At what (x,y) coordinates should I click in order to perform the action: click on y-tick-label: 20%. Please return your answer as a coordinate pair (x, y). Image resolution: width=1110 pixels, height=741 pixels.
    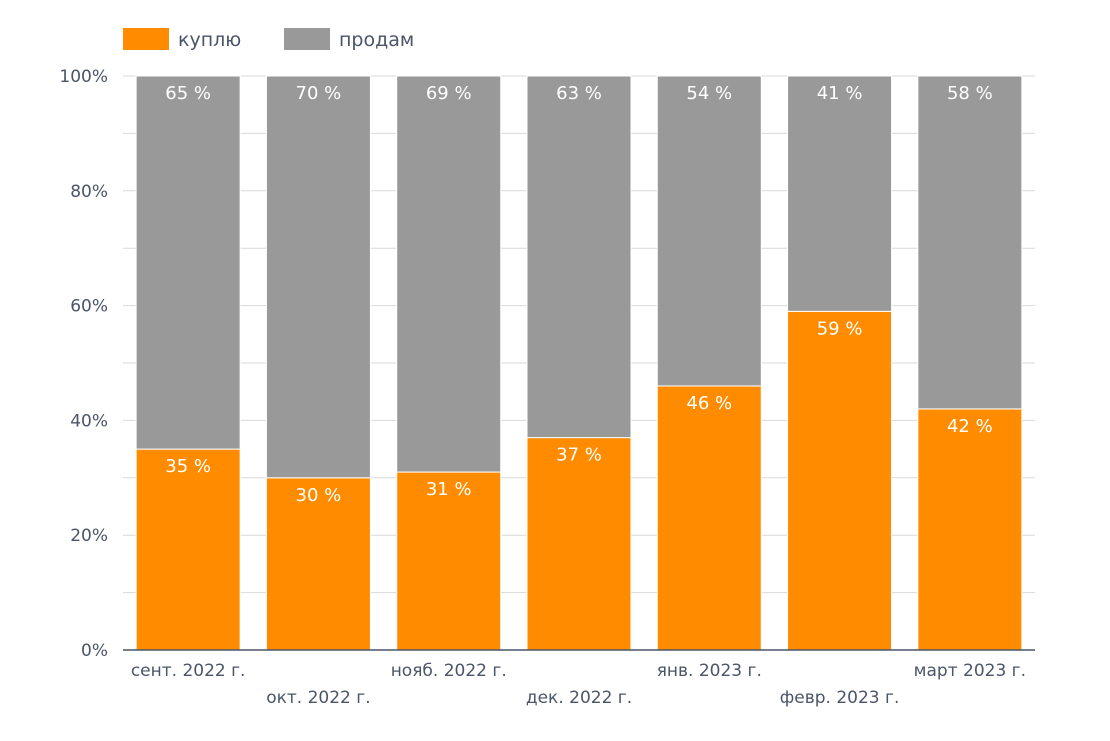
    Looking at the image, I should click on (89, 536).